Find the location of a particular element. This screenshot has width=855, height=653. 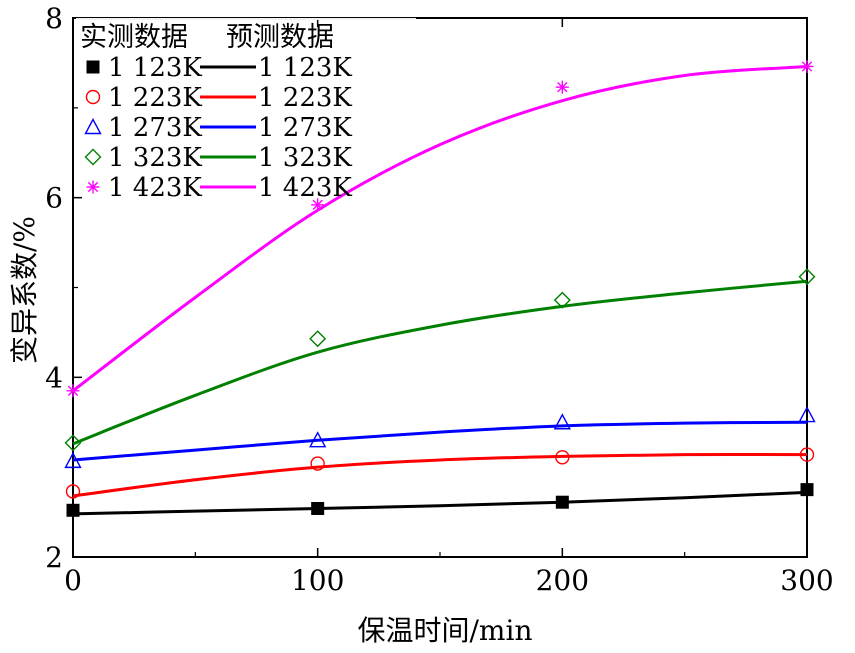

legend-label-measured: 1 273K is located at coordinates (155, 128).